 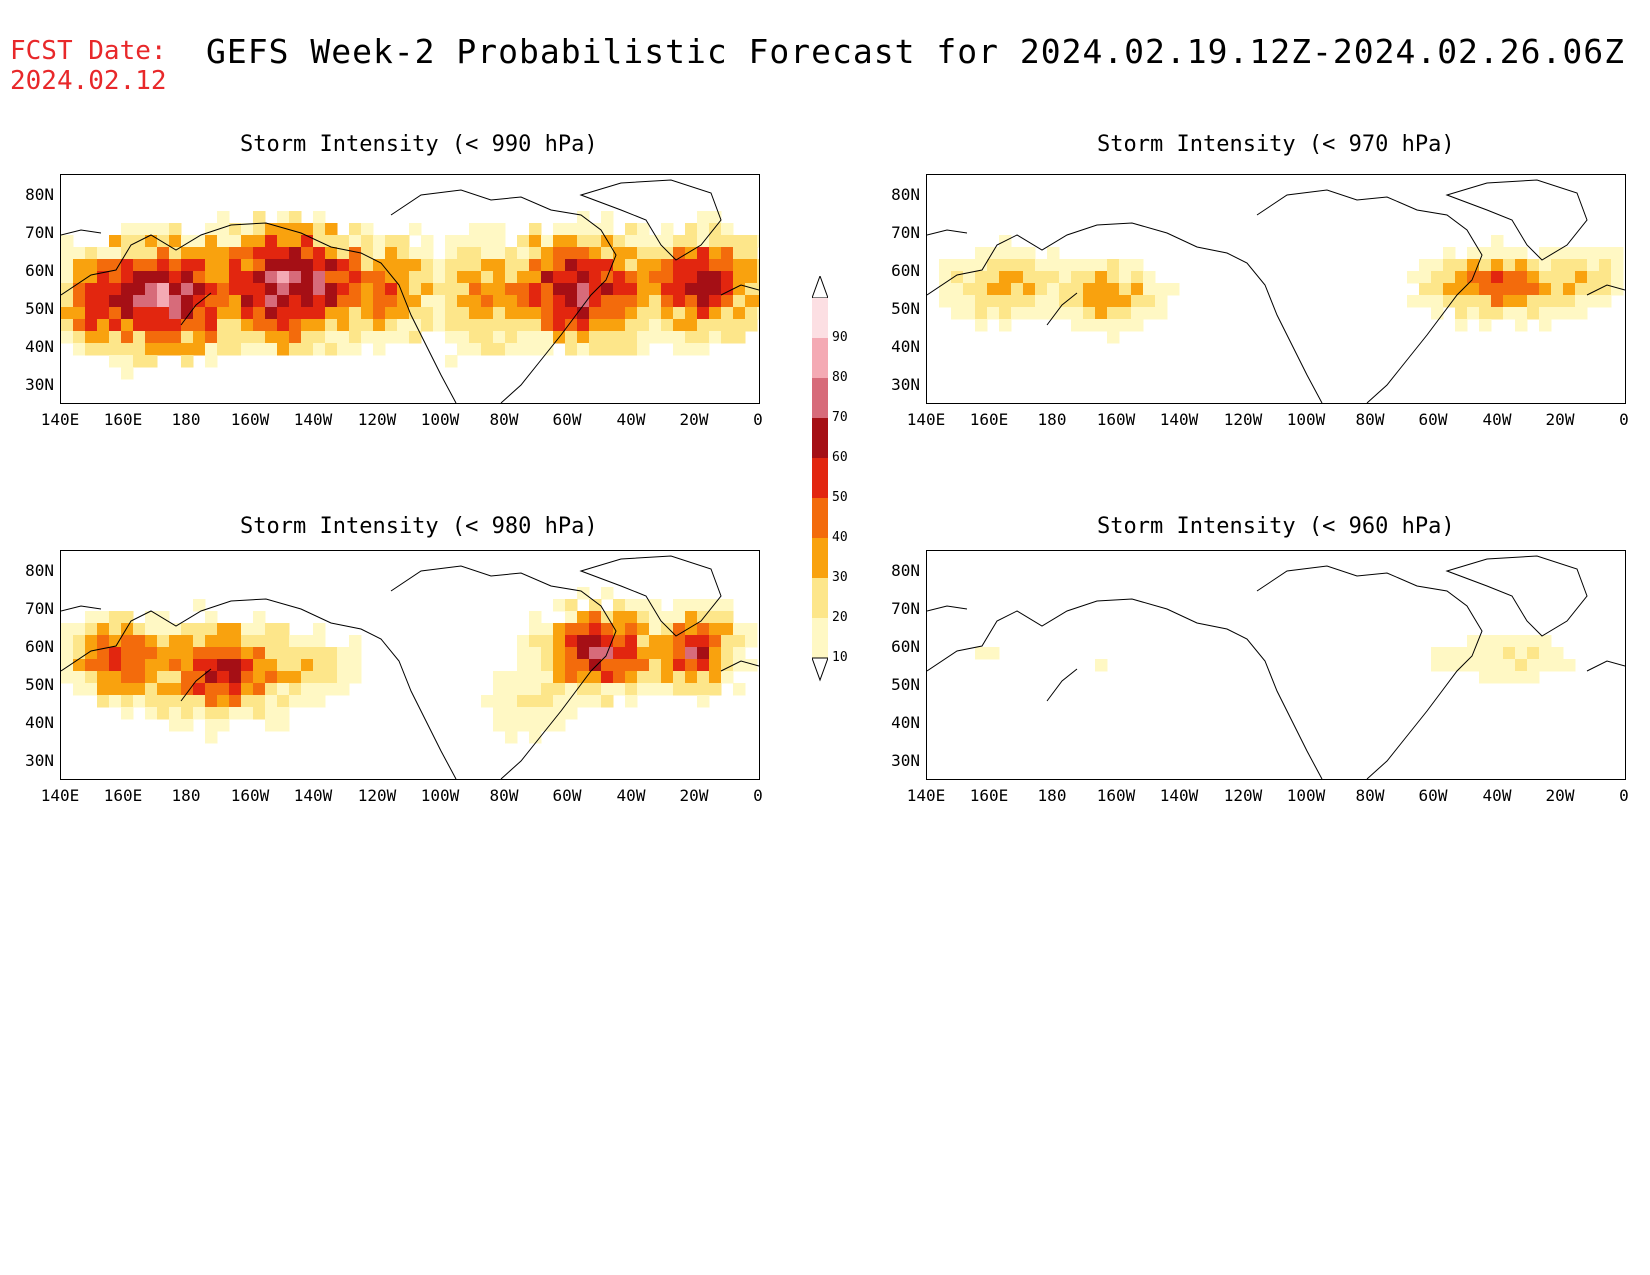 I want to click on lon-tick-label: 0, so click(x=758, y=419).